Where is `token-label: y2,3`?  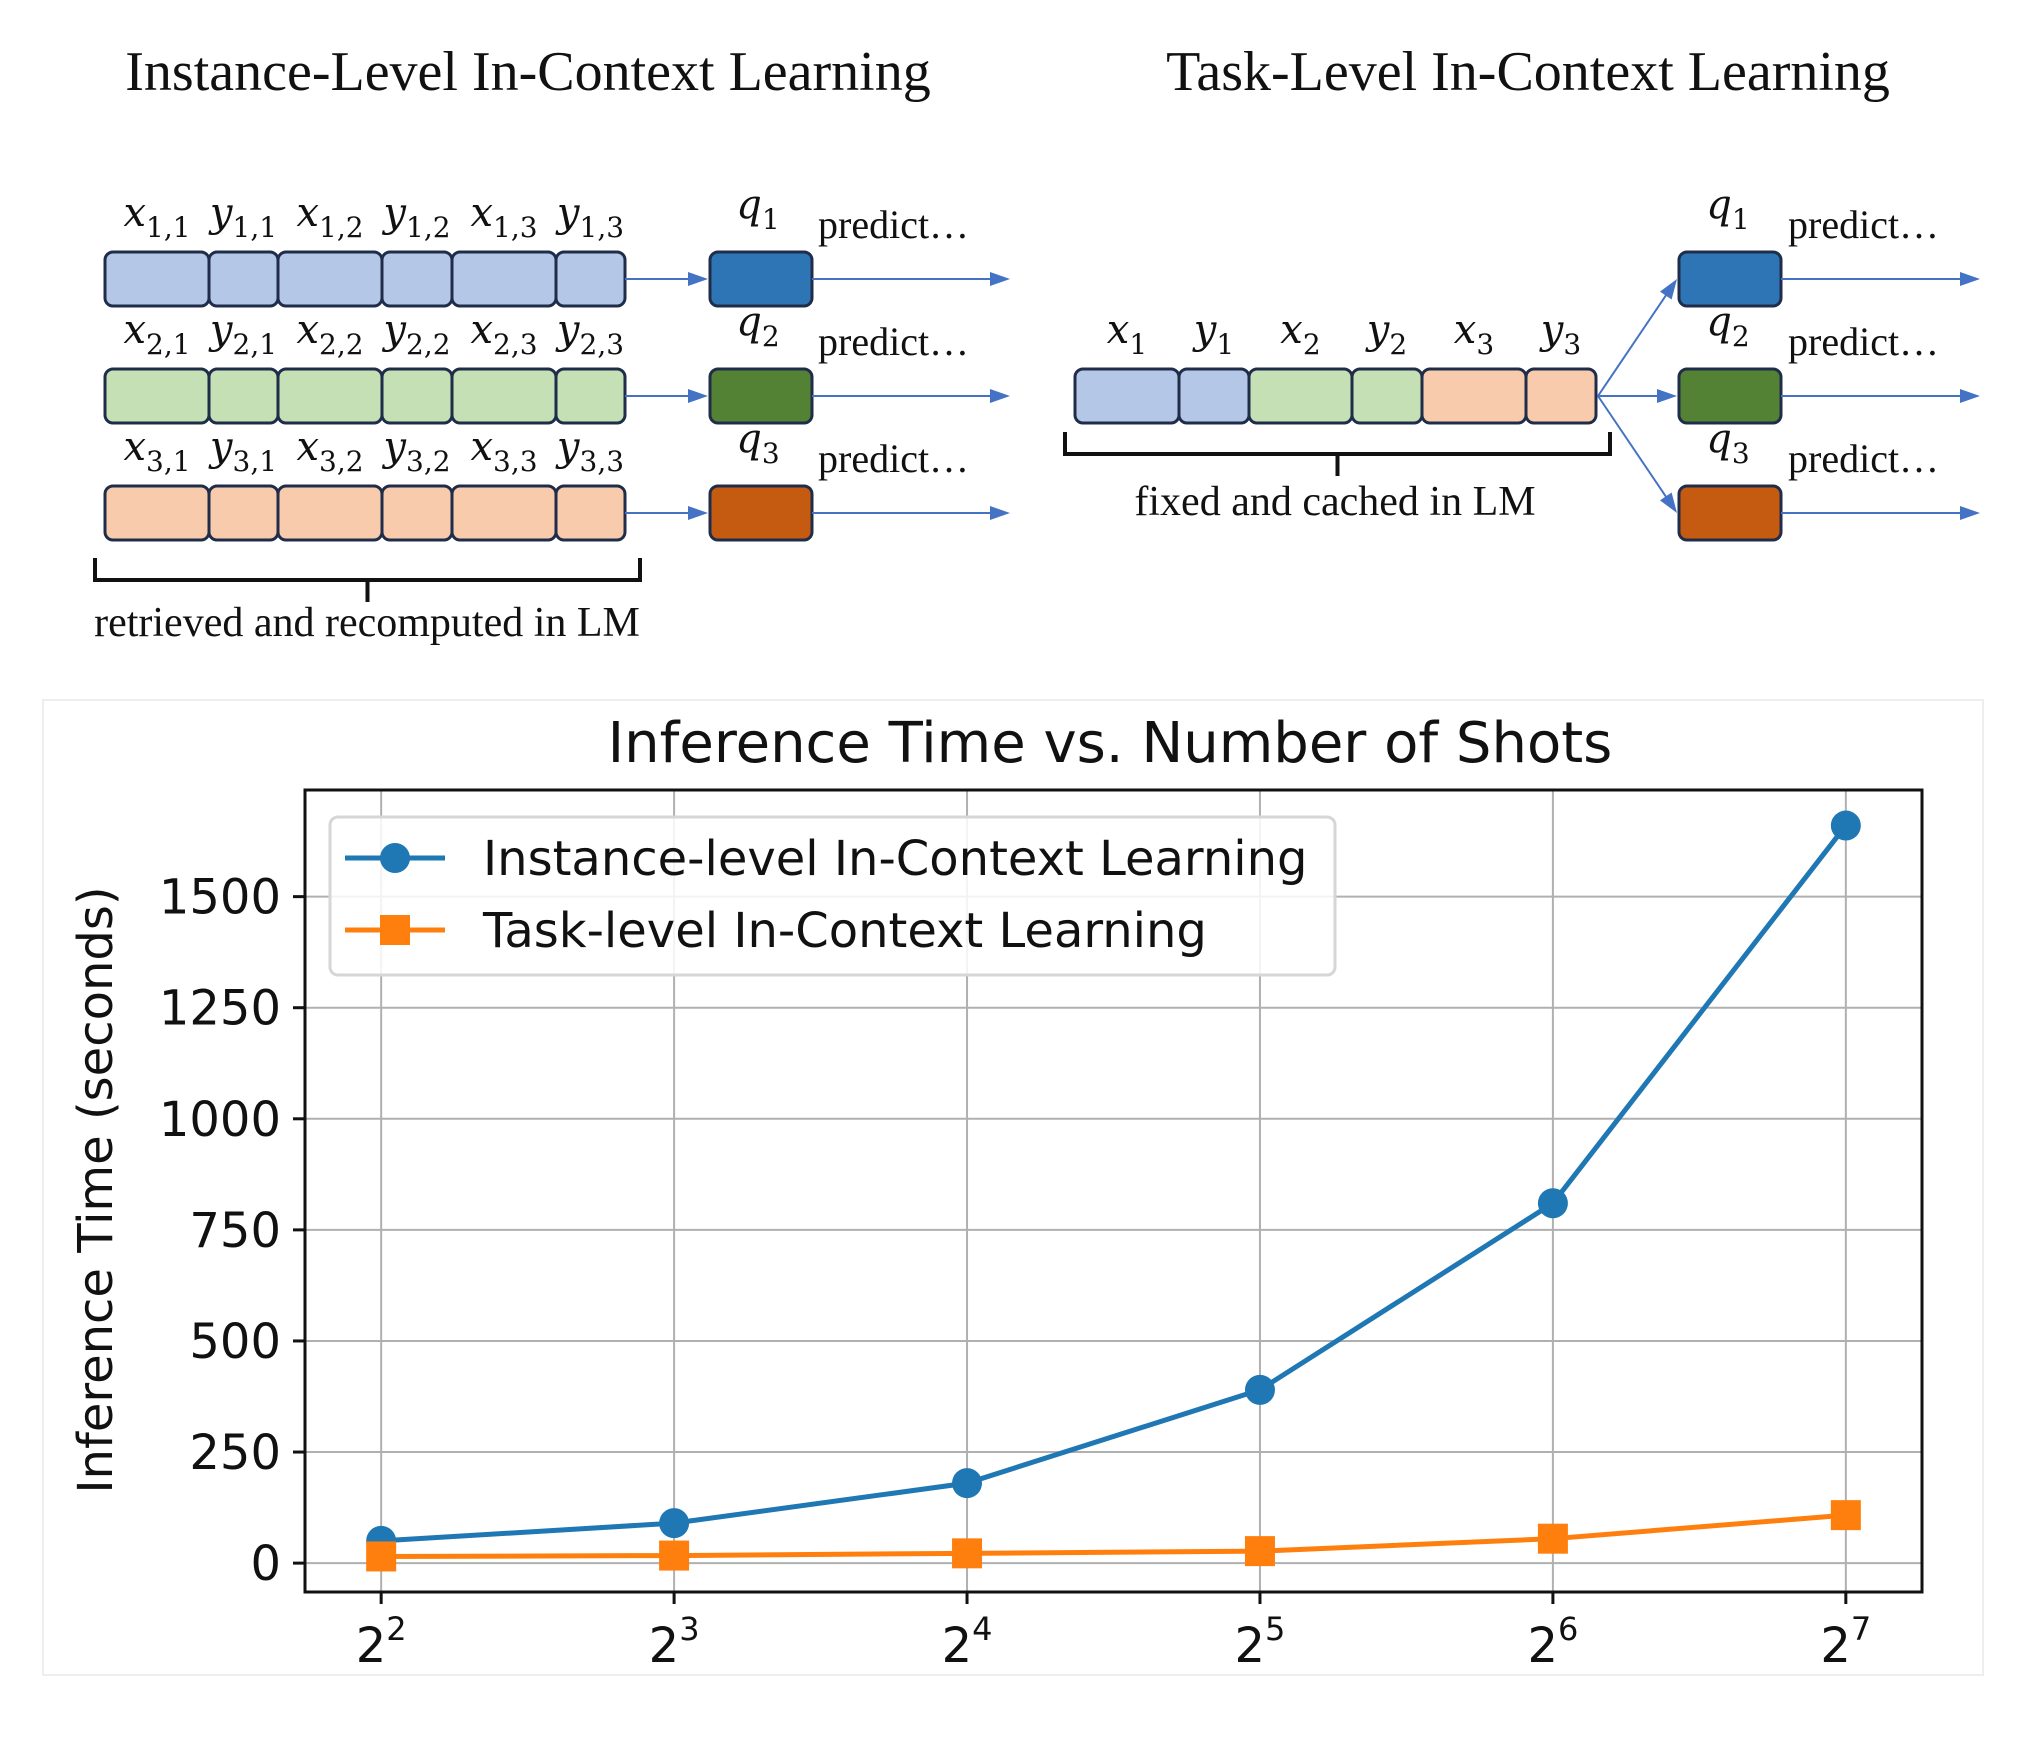
token-label: y2,3 is located at coordinates (589, 334).